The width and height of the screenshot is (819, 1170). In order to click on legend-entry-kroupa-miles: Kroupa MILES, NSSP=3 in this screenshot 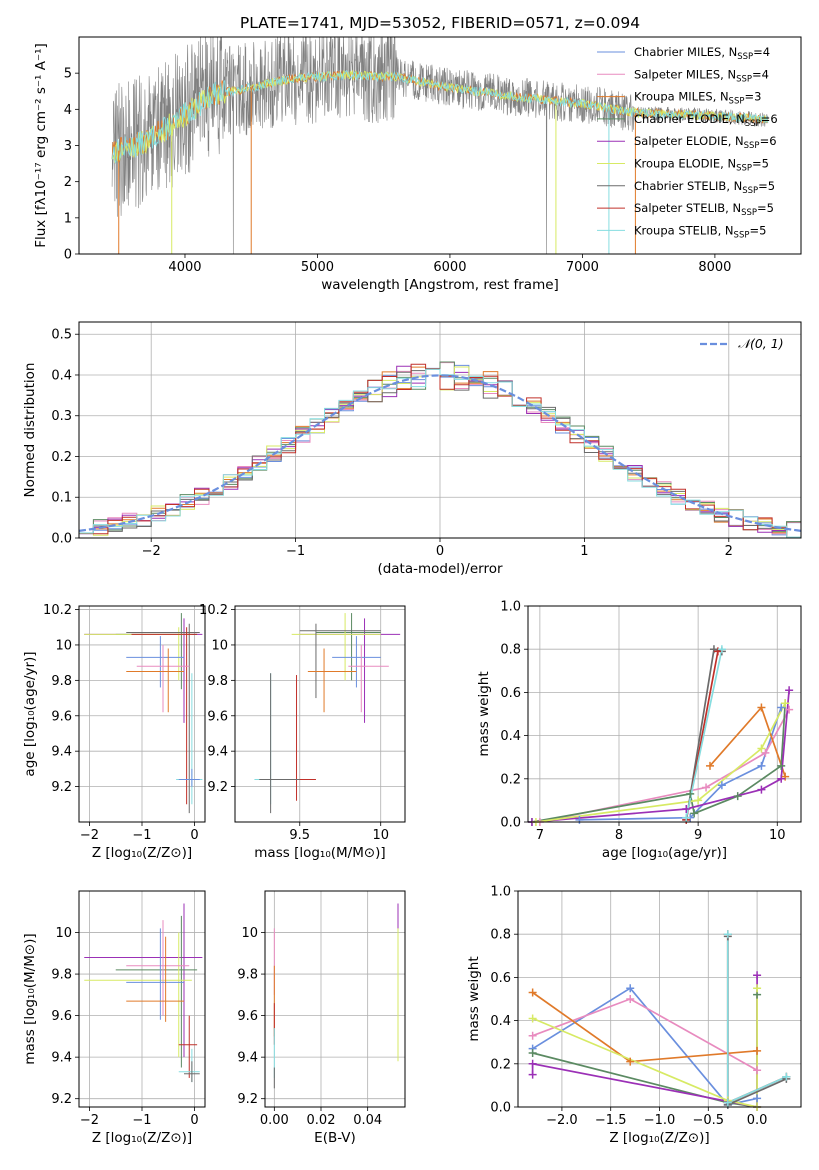, I will do `click(697, 98)`.